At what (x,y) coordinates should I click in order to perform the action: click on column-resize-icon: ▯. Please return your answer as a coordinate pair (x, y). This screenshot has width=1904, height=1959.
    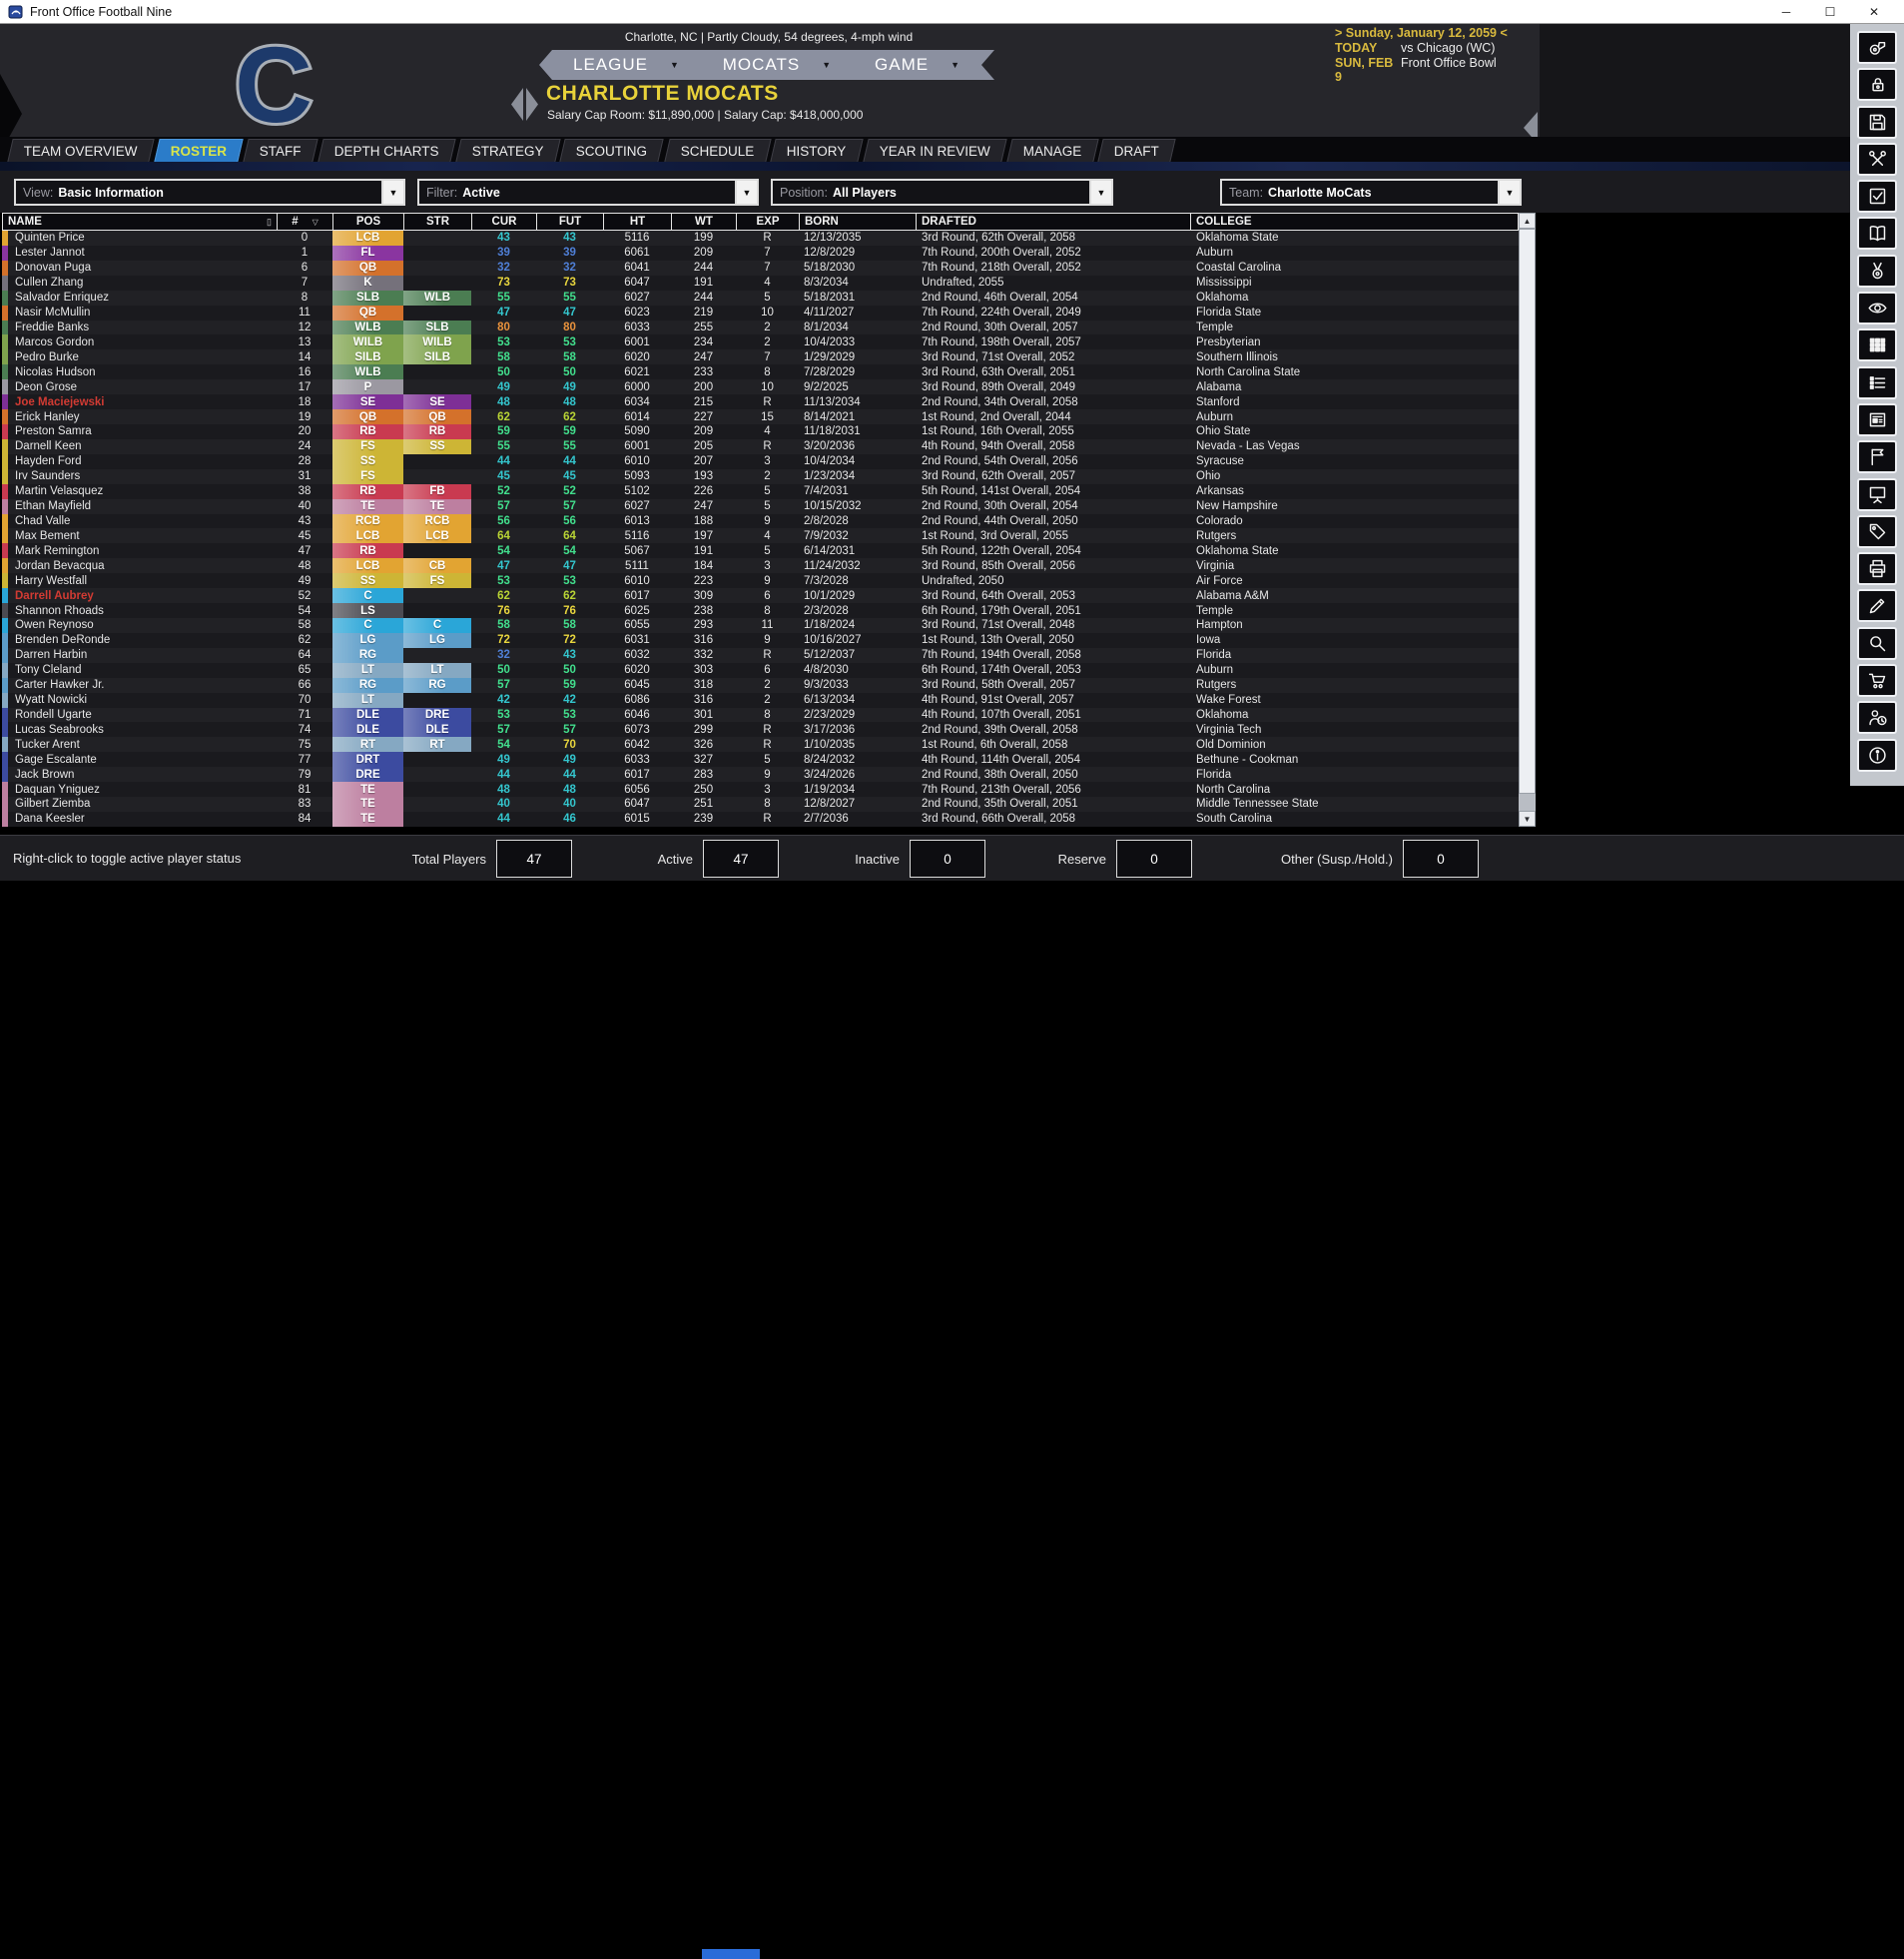
    Looking at the image, I should click on (269, 221).